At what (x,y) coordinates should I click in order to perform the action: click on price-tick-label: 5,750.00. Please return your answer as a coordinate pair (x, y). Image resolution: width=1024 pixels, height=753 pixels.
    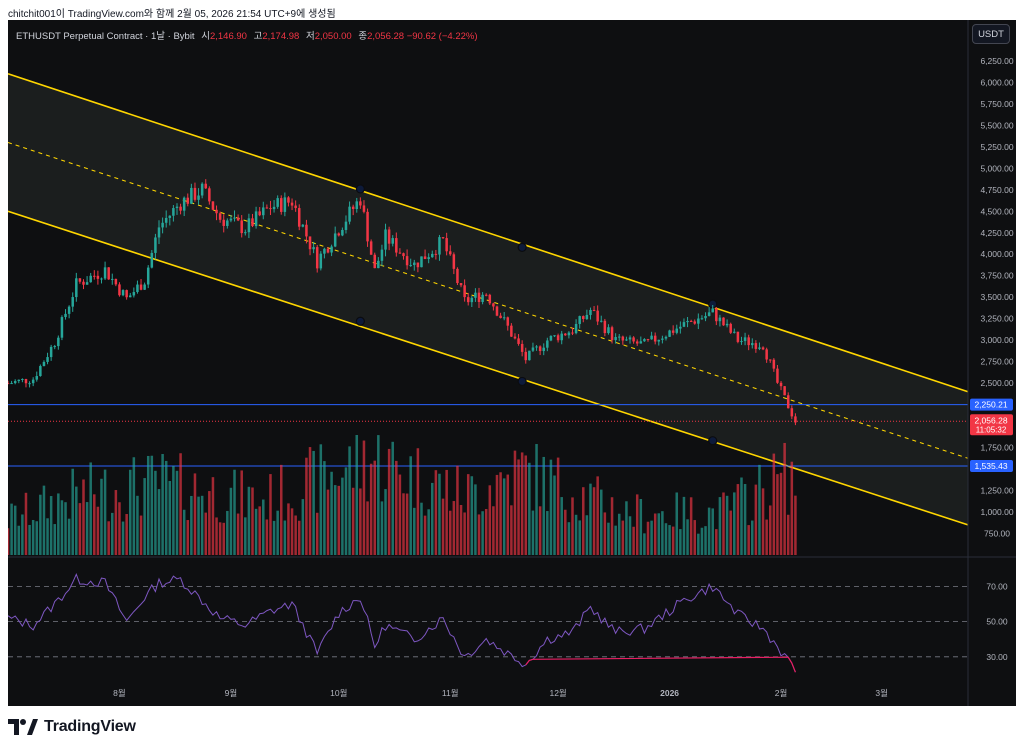
    Looking at the image, I should click on (996, 104).